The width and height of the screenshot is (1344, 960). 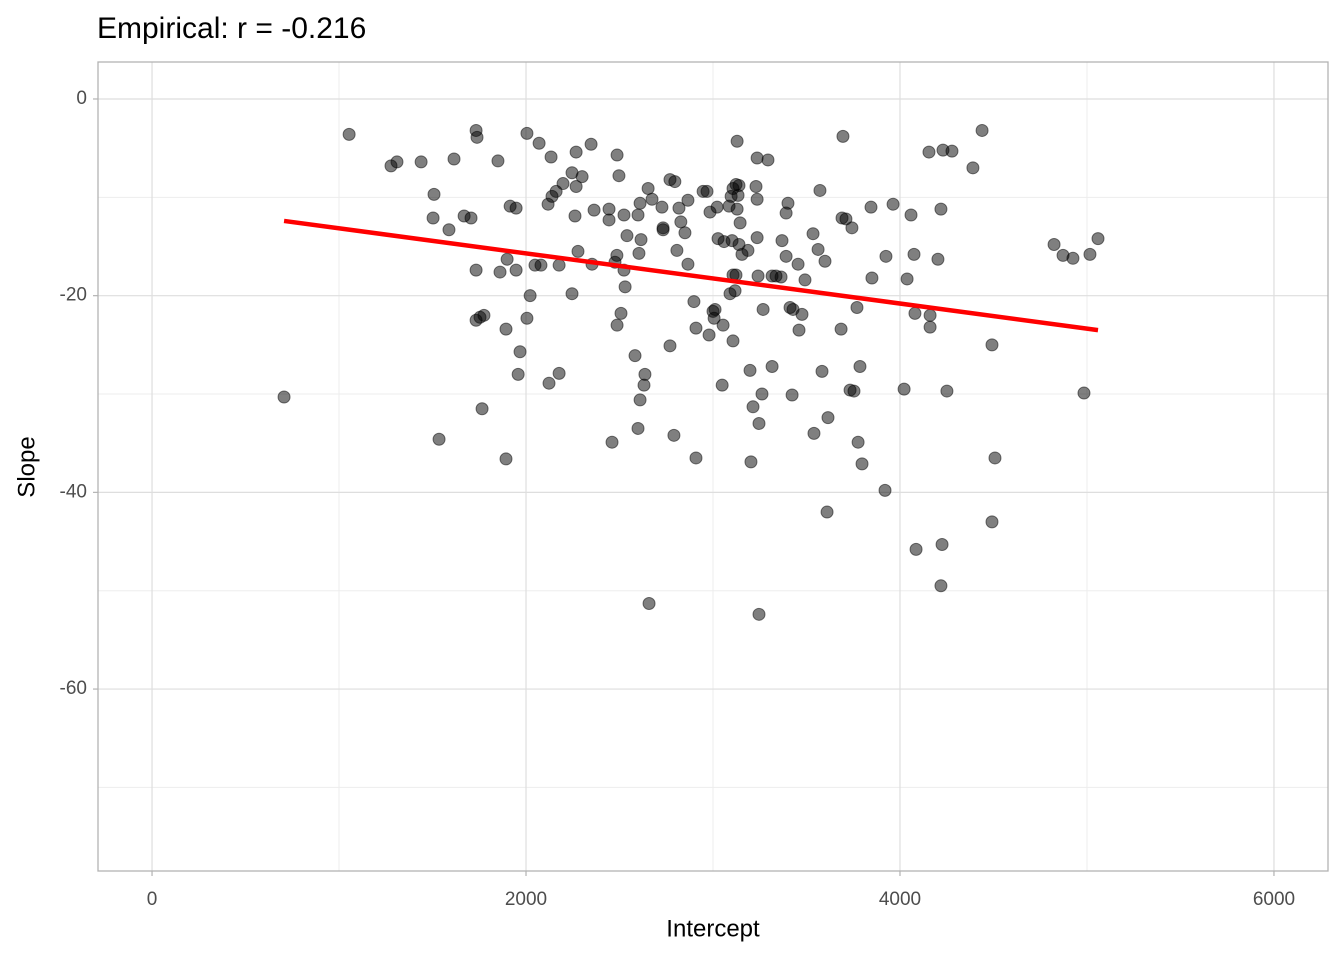 I want to click on y-tick-label: -20, so click(x=73, y=295).